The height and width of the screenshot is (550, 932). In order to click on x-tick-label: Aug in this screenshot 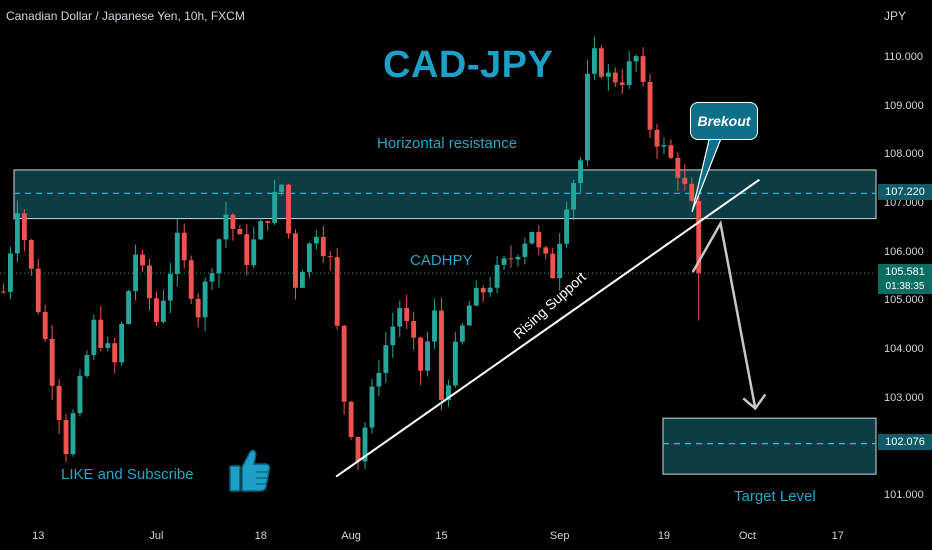, I will do `click(351, 536)`.